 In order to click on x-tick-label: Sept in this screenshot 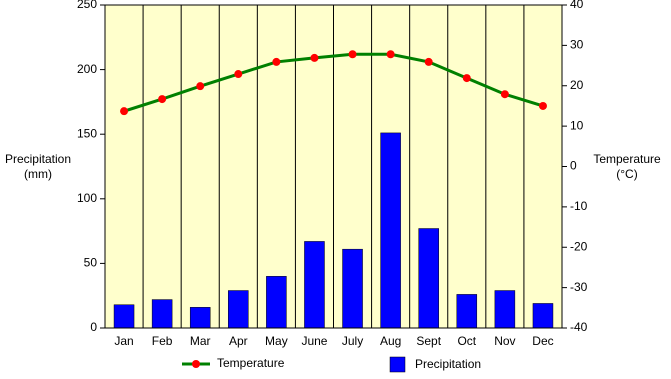, I will do `click(428, 341)`.